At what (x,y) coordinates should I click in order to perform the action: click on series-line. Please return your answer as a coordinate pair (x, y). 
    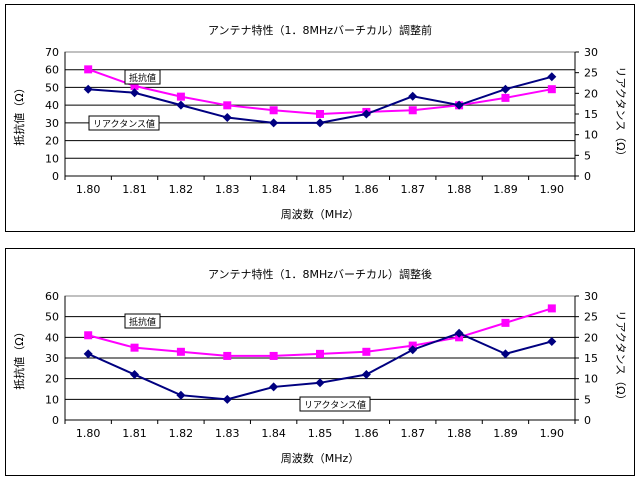
    Looking at the image, I should click on (320, 366).